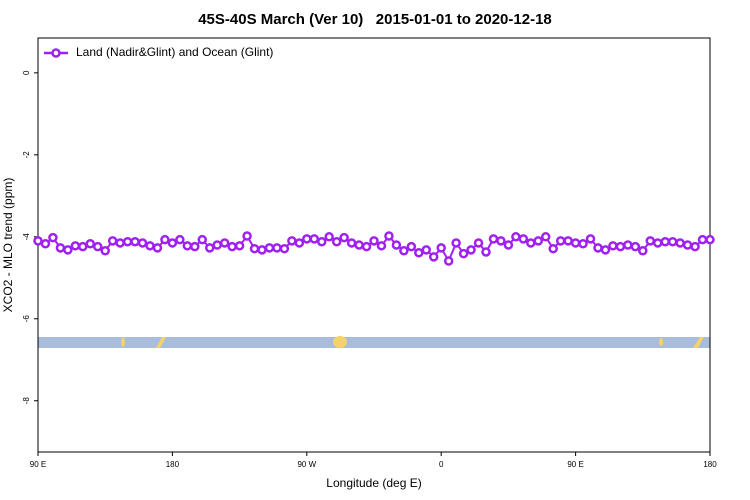 This screenshot has height=500, width=750. Describe the element at coordinates (26, 237) in the screenshot. I see `y-tick-label: -4` at that location.